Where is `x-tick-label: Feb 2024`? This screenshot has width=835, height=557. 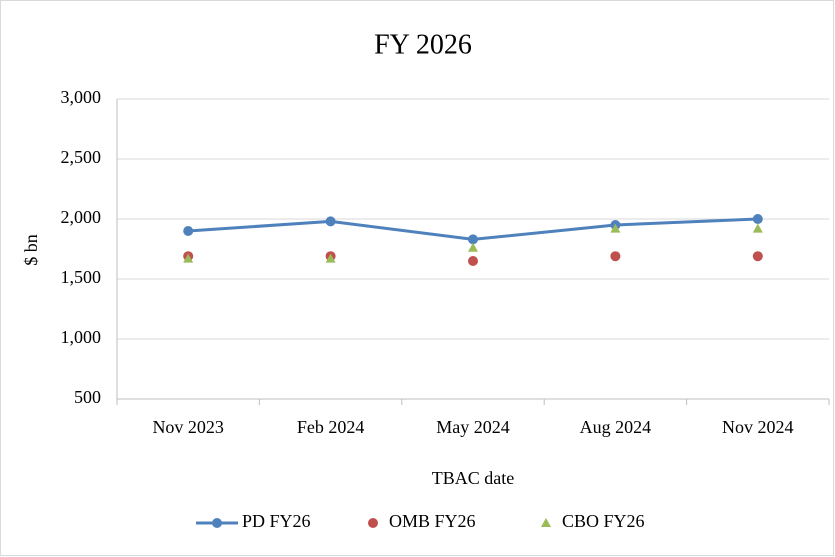
x-tick-label: Feb 2024 is located at coordinates (331, 427).